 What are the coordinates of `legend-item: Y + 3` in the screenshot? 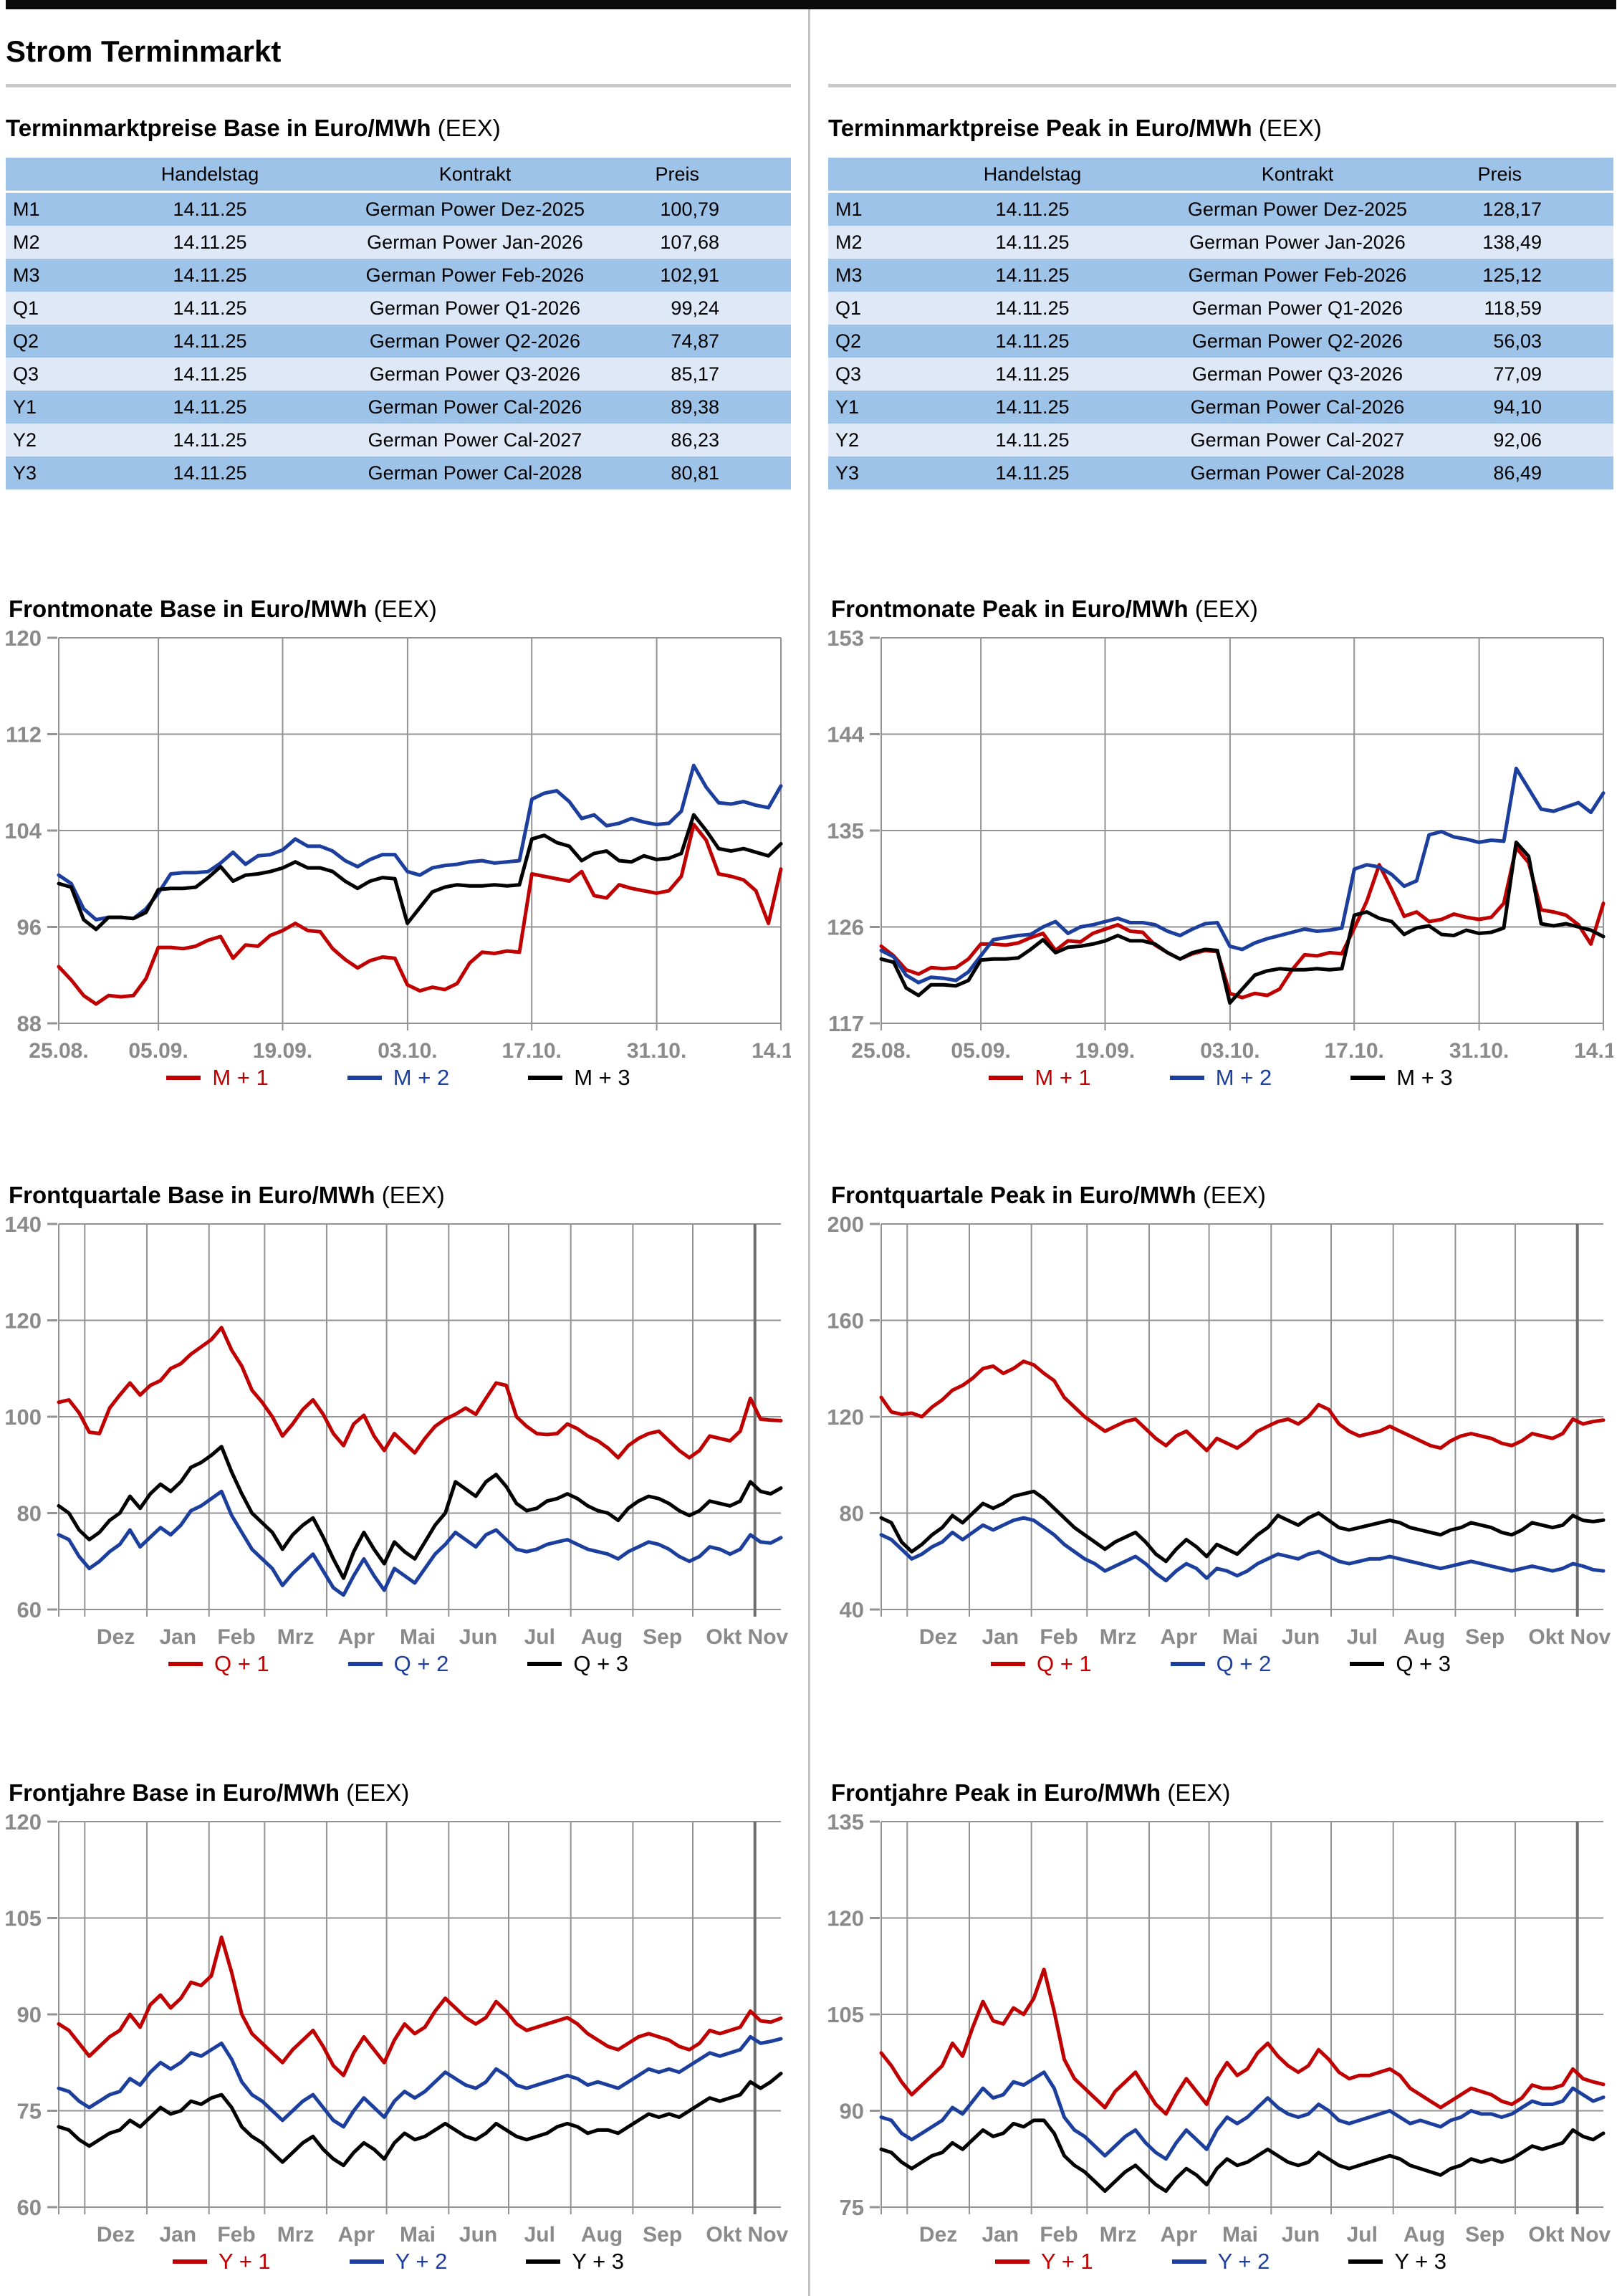 It's located at (1397, 2262).